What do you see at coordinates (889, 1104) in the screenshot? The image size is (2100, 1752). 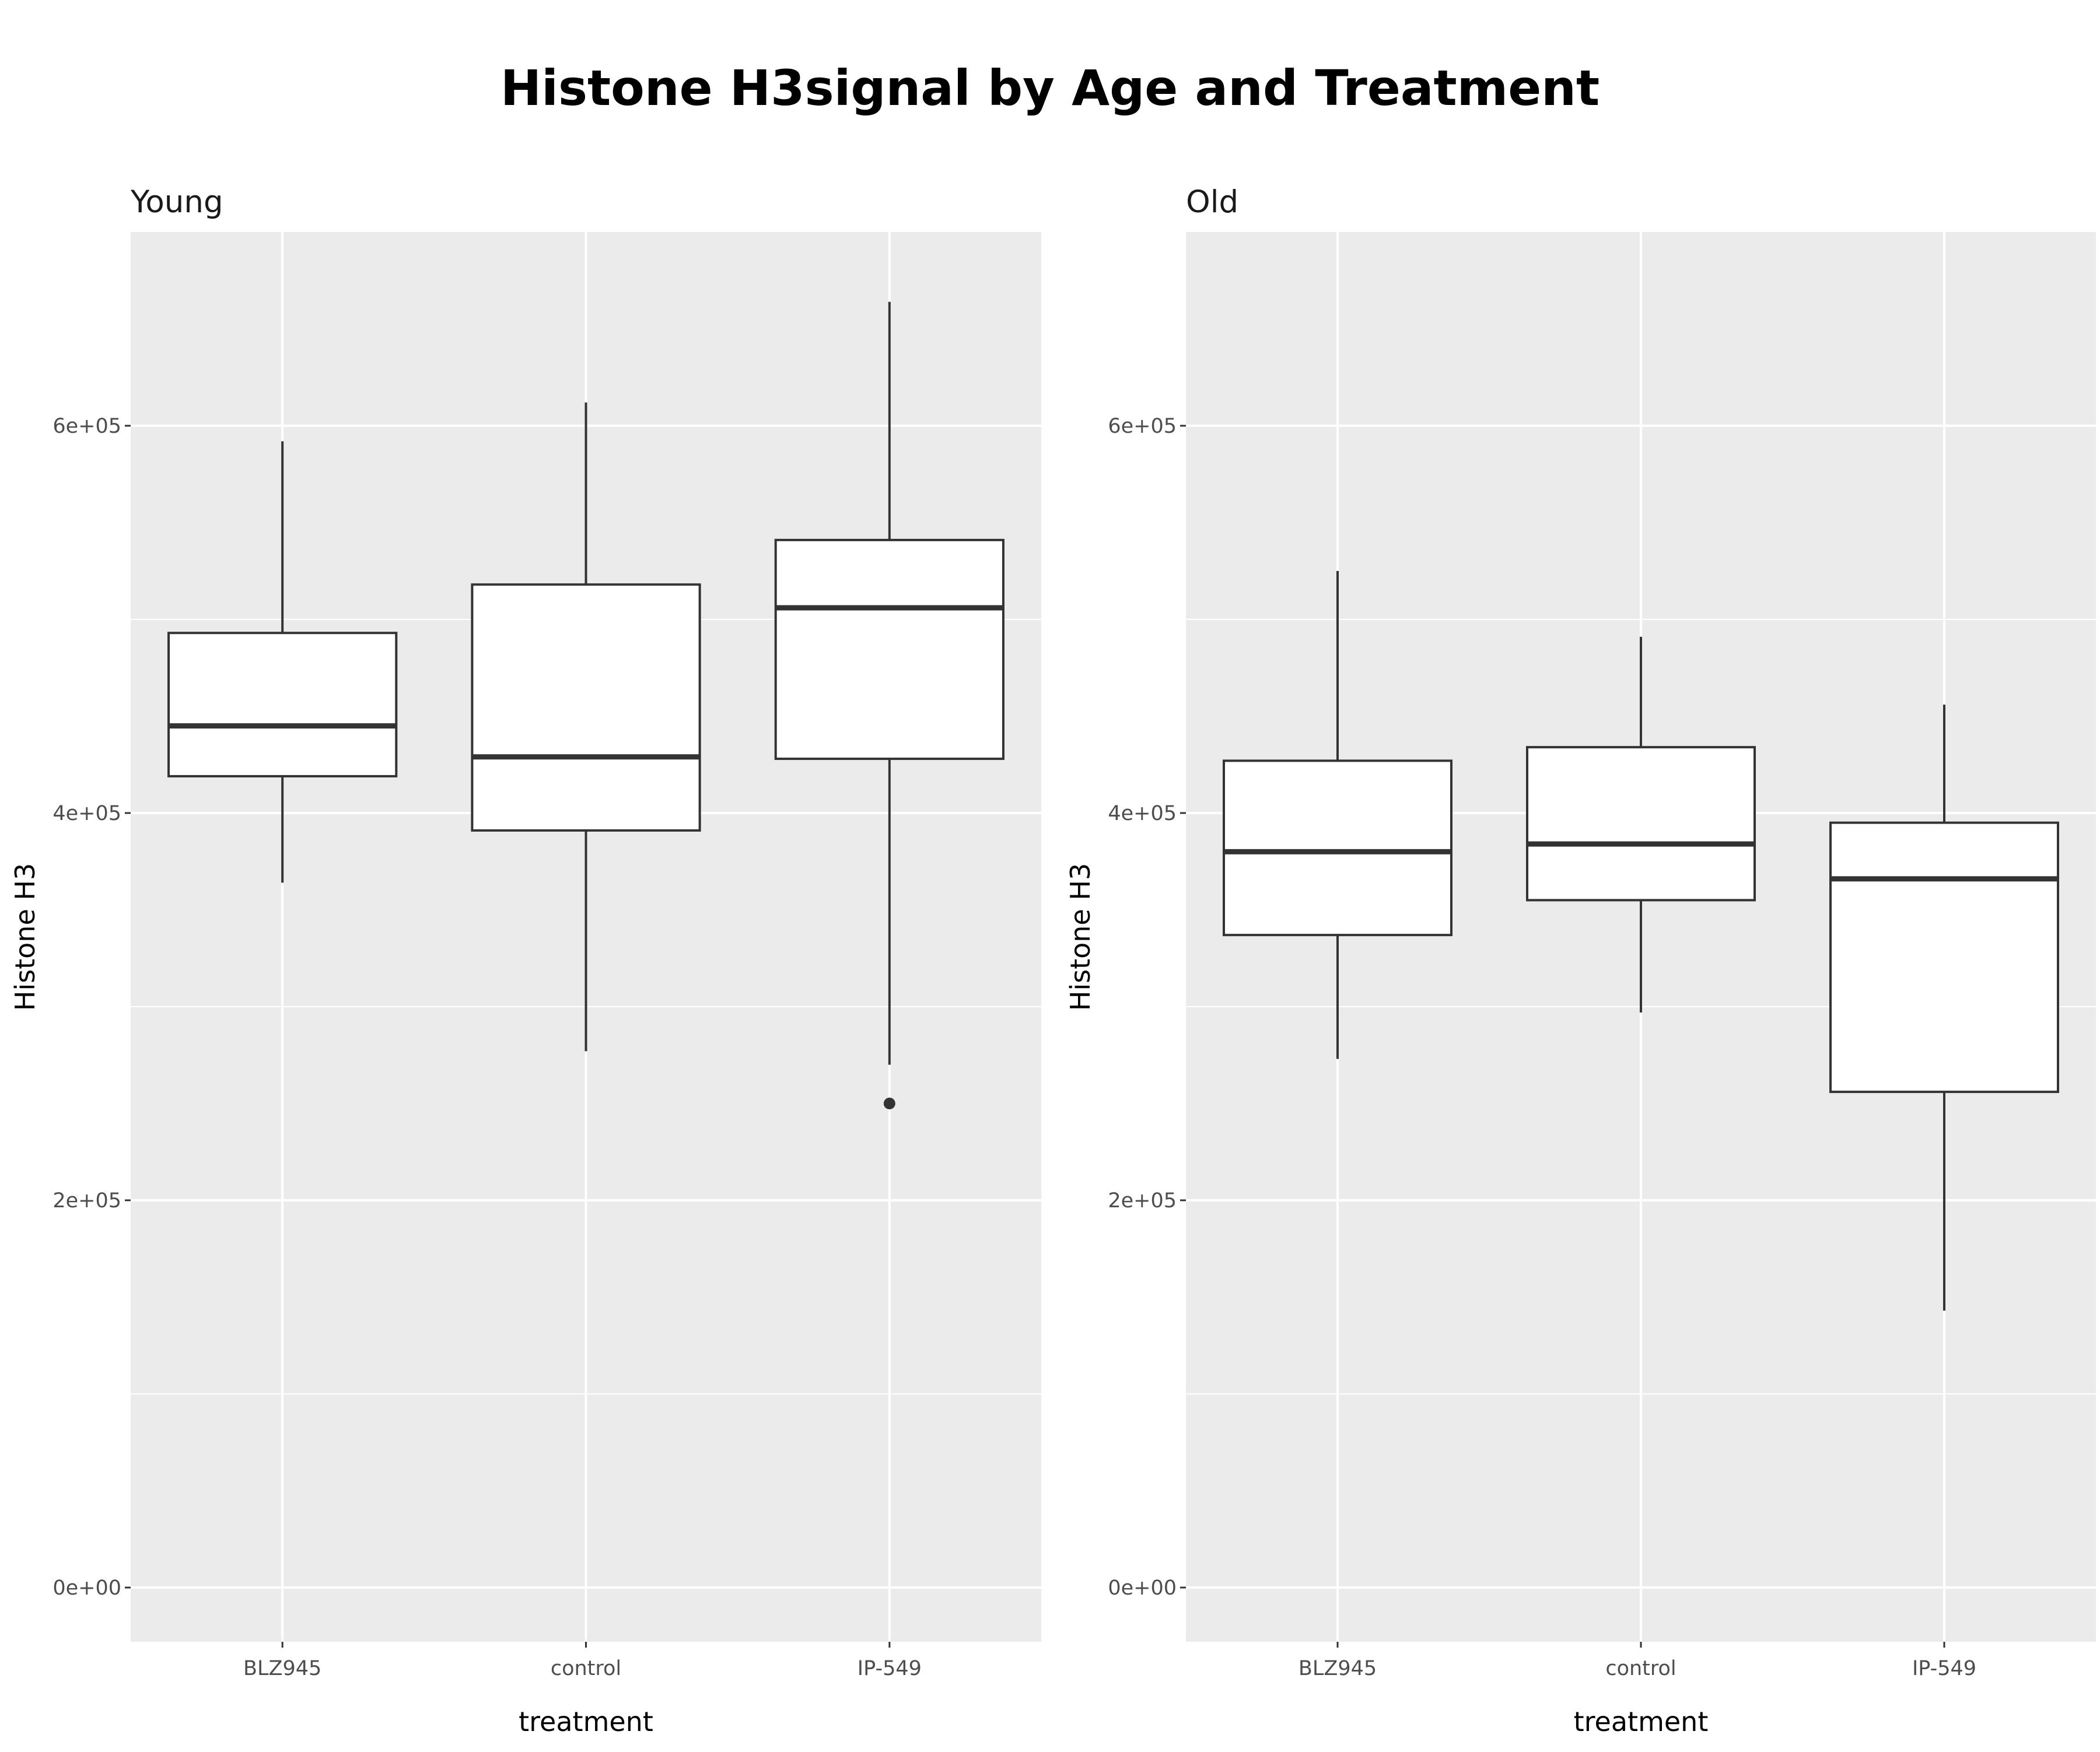 I see `outlier-point` at bounding box center [889, 1104].